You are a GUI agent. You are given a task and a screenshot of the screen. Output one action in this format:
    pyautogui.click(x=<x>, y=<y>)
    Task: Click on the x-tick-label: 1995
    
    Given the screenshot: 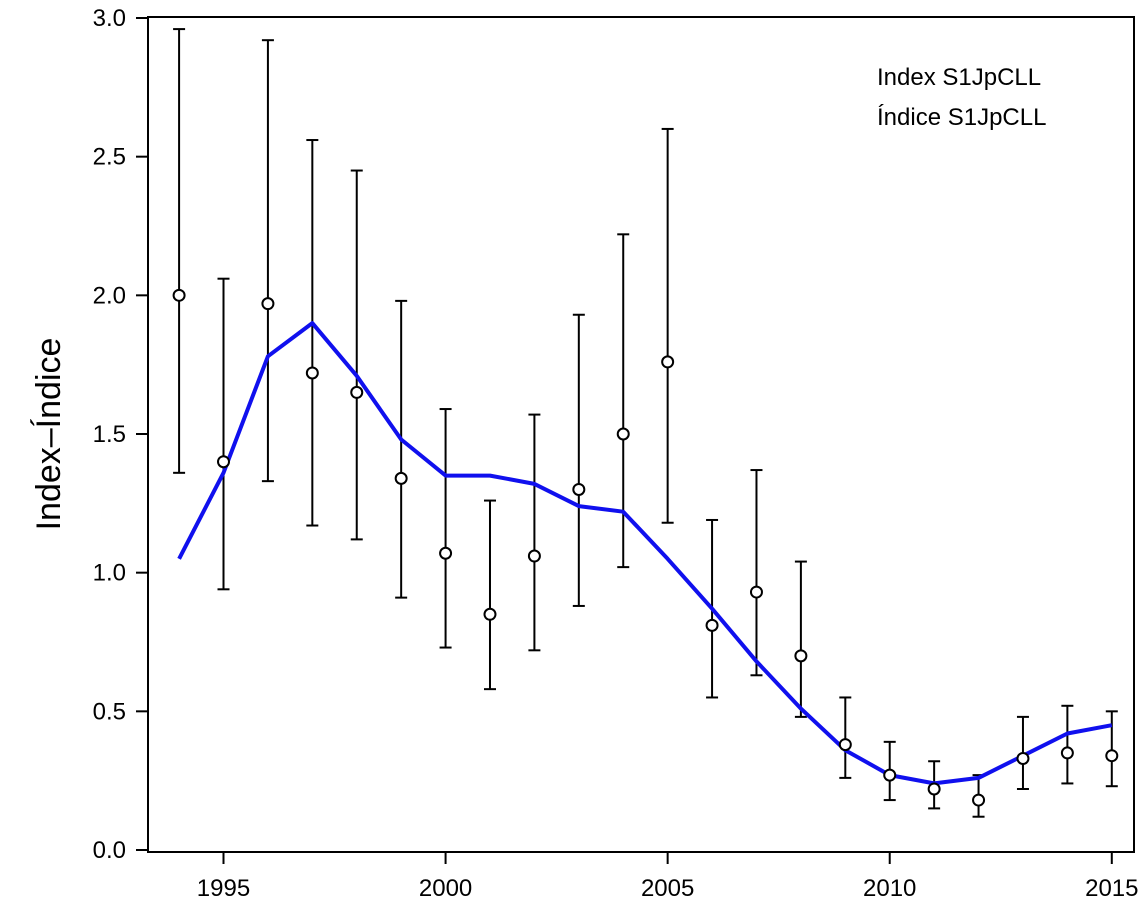 What is the action you would take?
    pyautogui.click(x=223, y=888)
    